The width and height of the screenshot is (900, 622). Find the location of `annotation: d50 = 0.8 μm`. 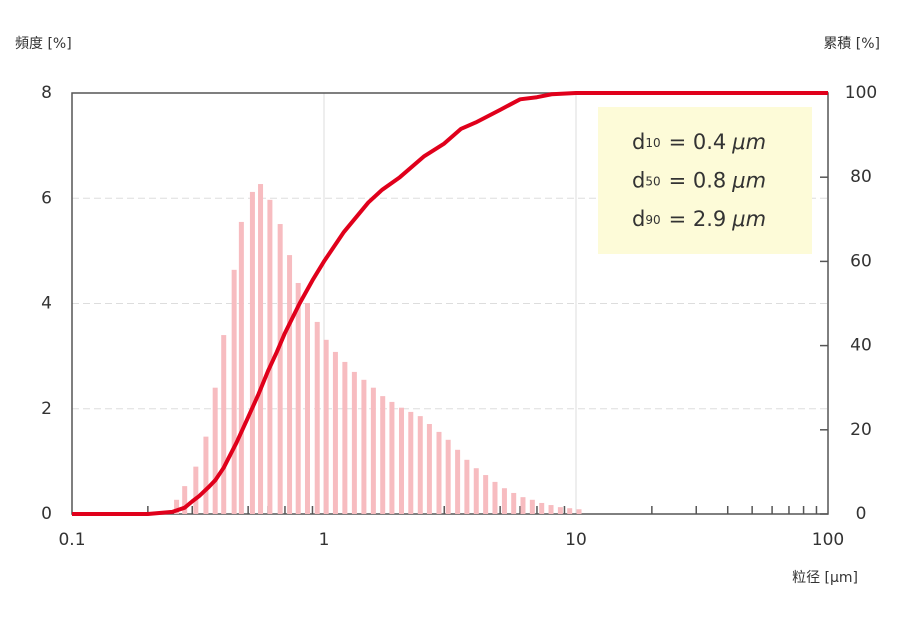

annotation: d50 = 0.8 μm is located at coordinates (699, 181).